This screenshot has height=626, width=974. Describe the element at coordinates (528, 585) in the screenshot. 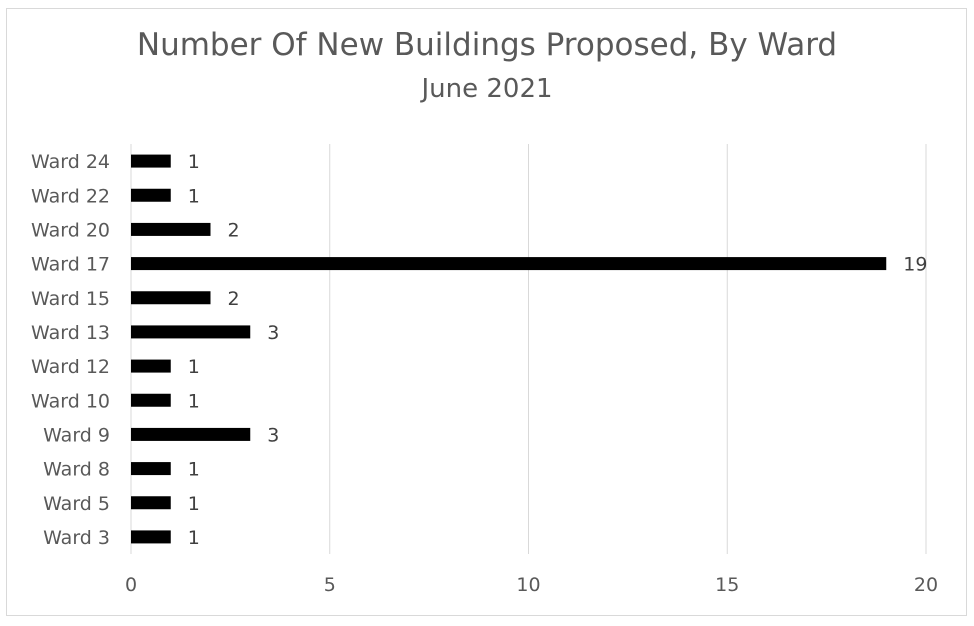

I see `x-tick-label: 10` at that location.